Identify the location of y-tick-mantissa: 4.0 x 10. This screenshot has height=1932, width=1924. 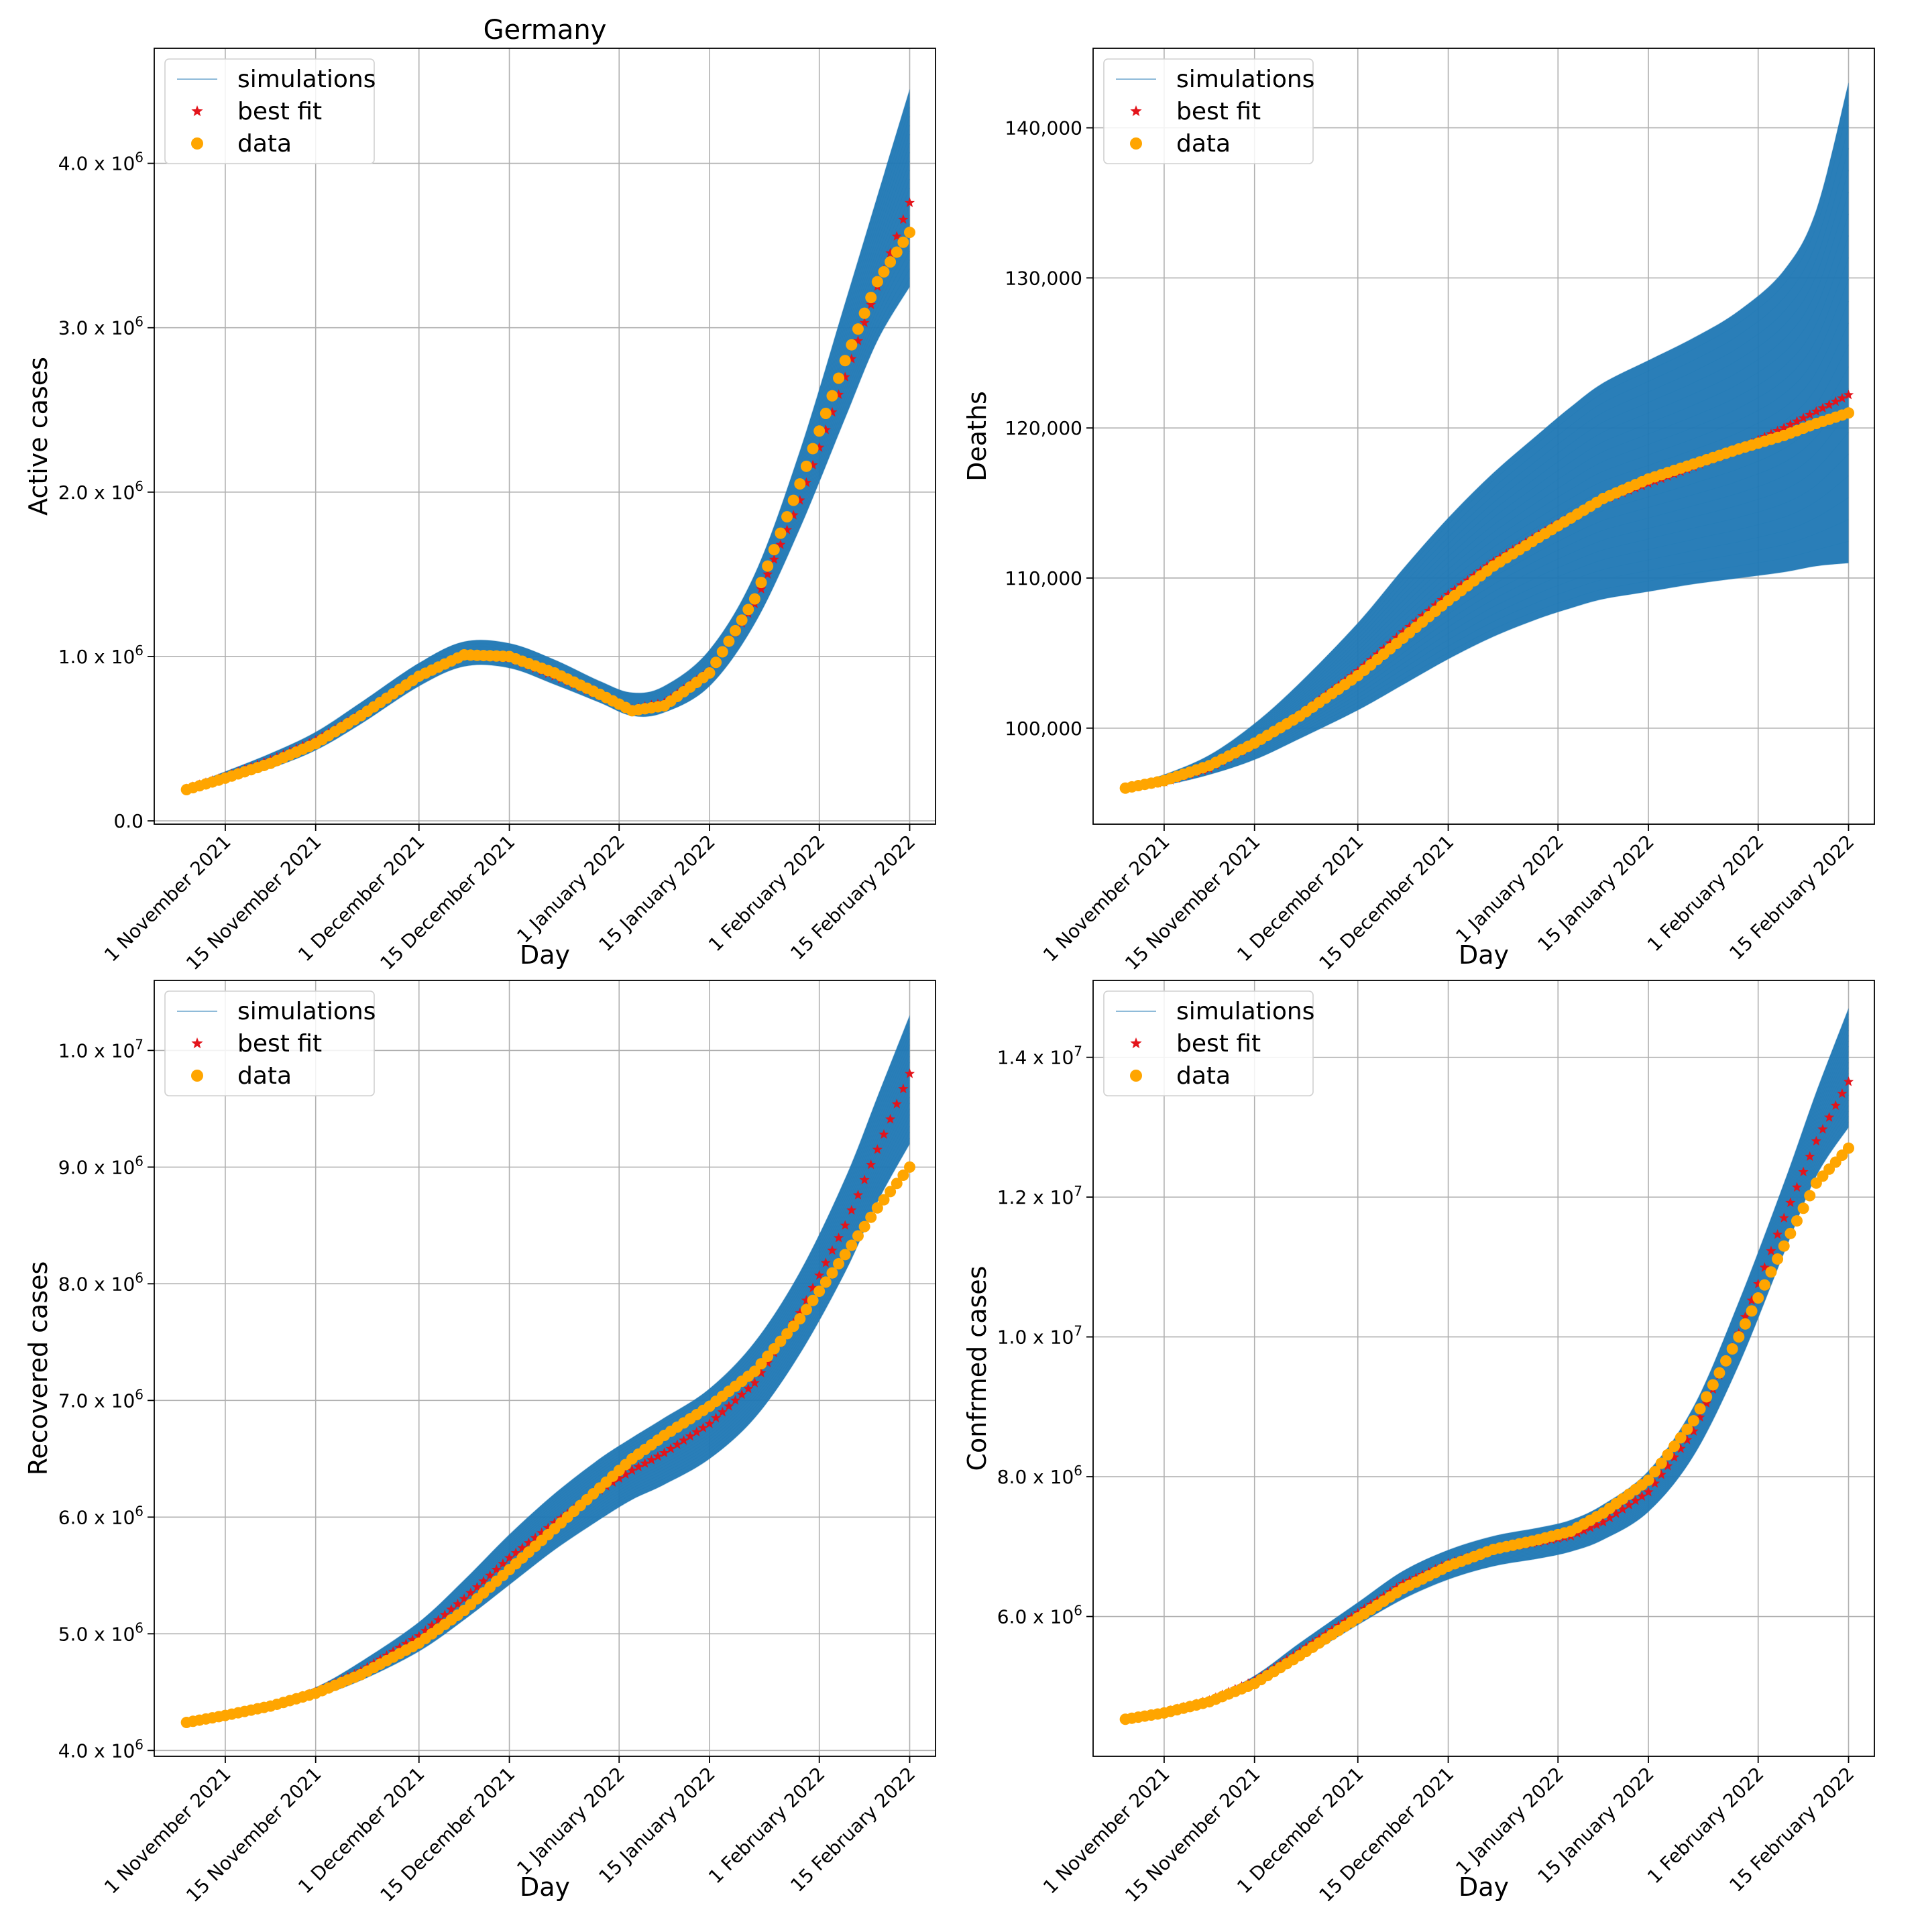
(96, 1751).